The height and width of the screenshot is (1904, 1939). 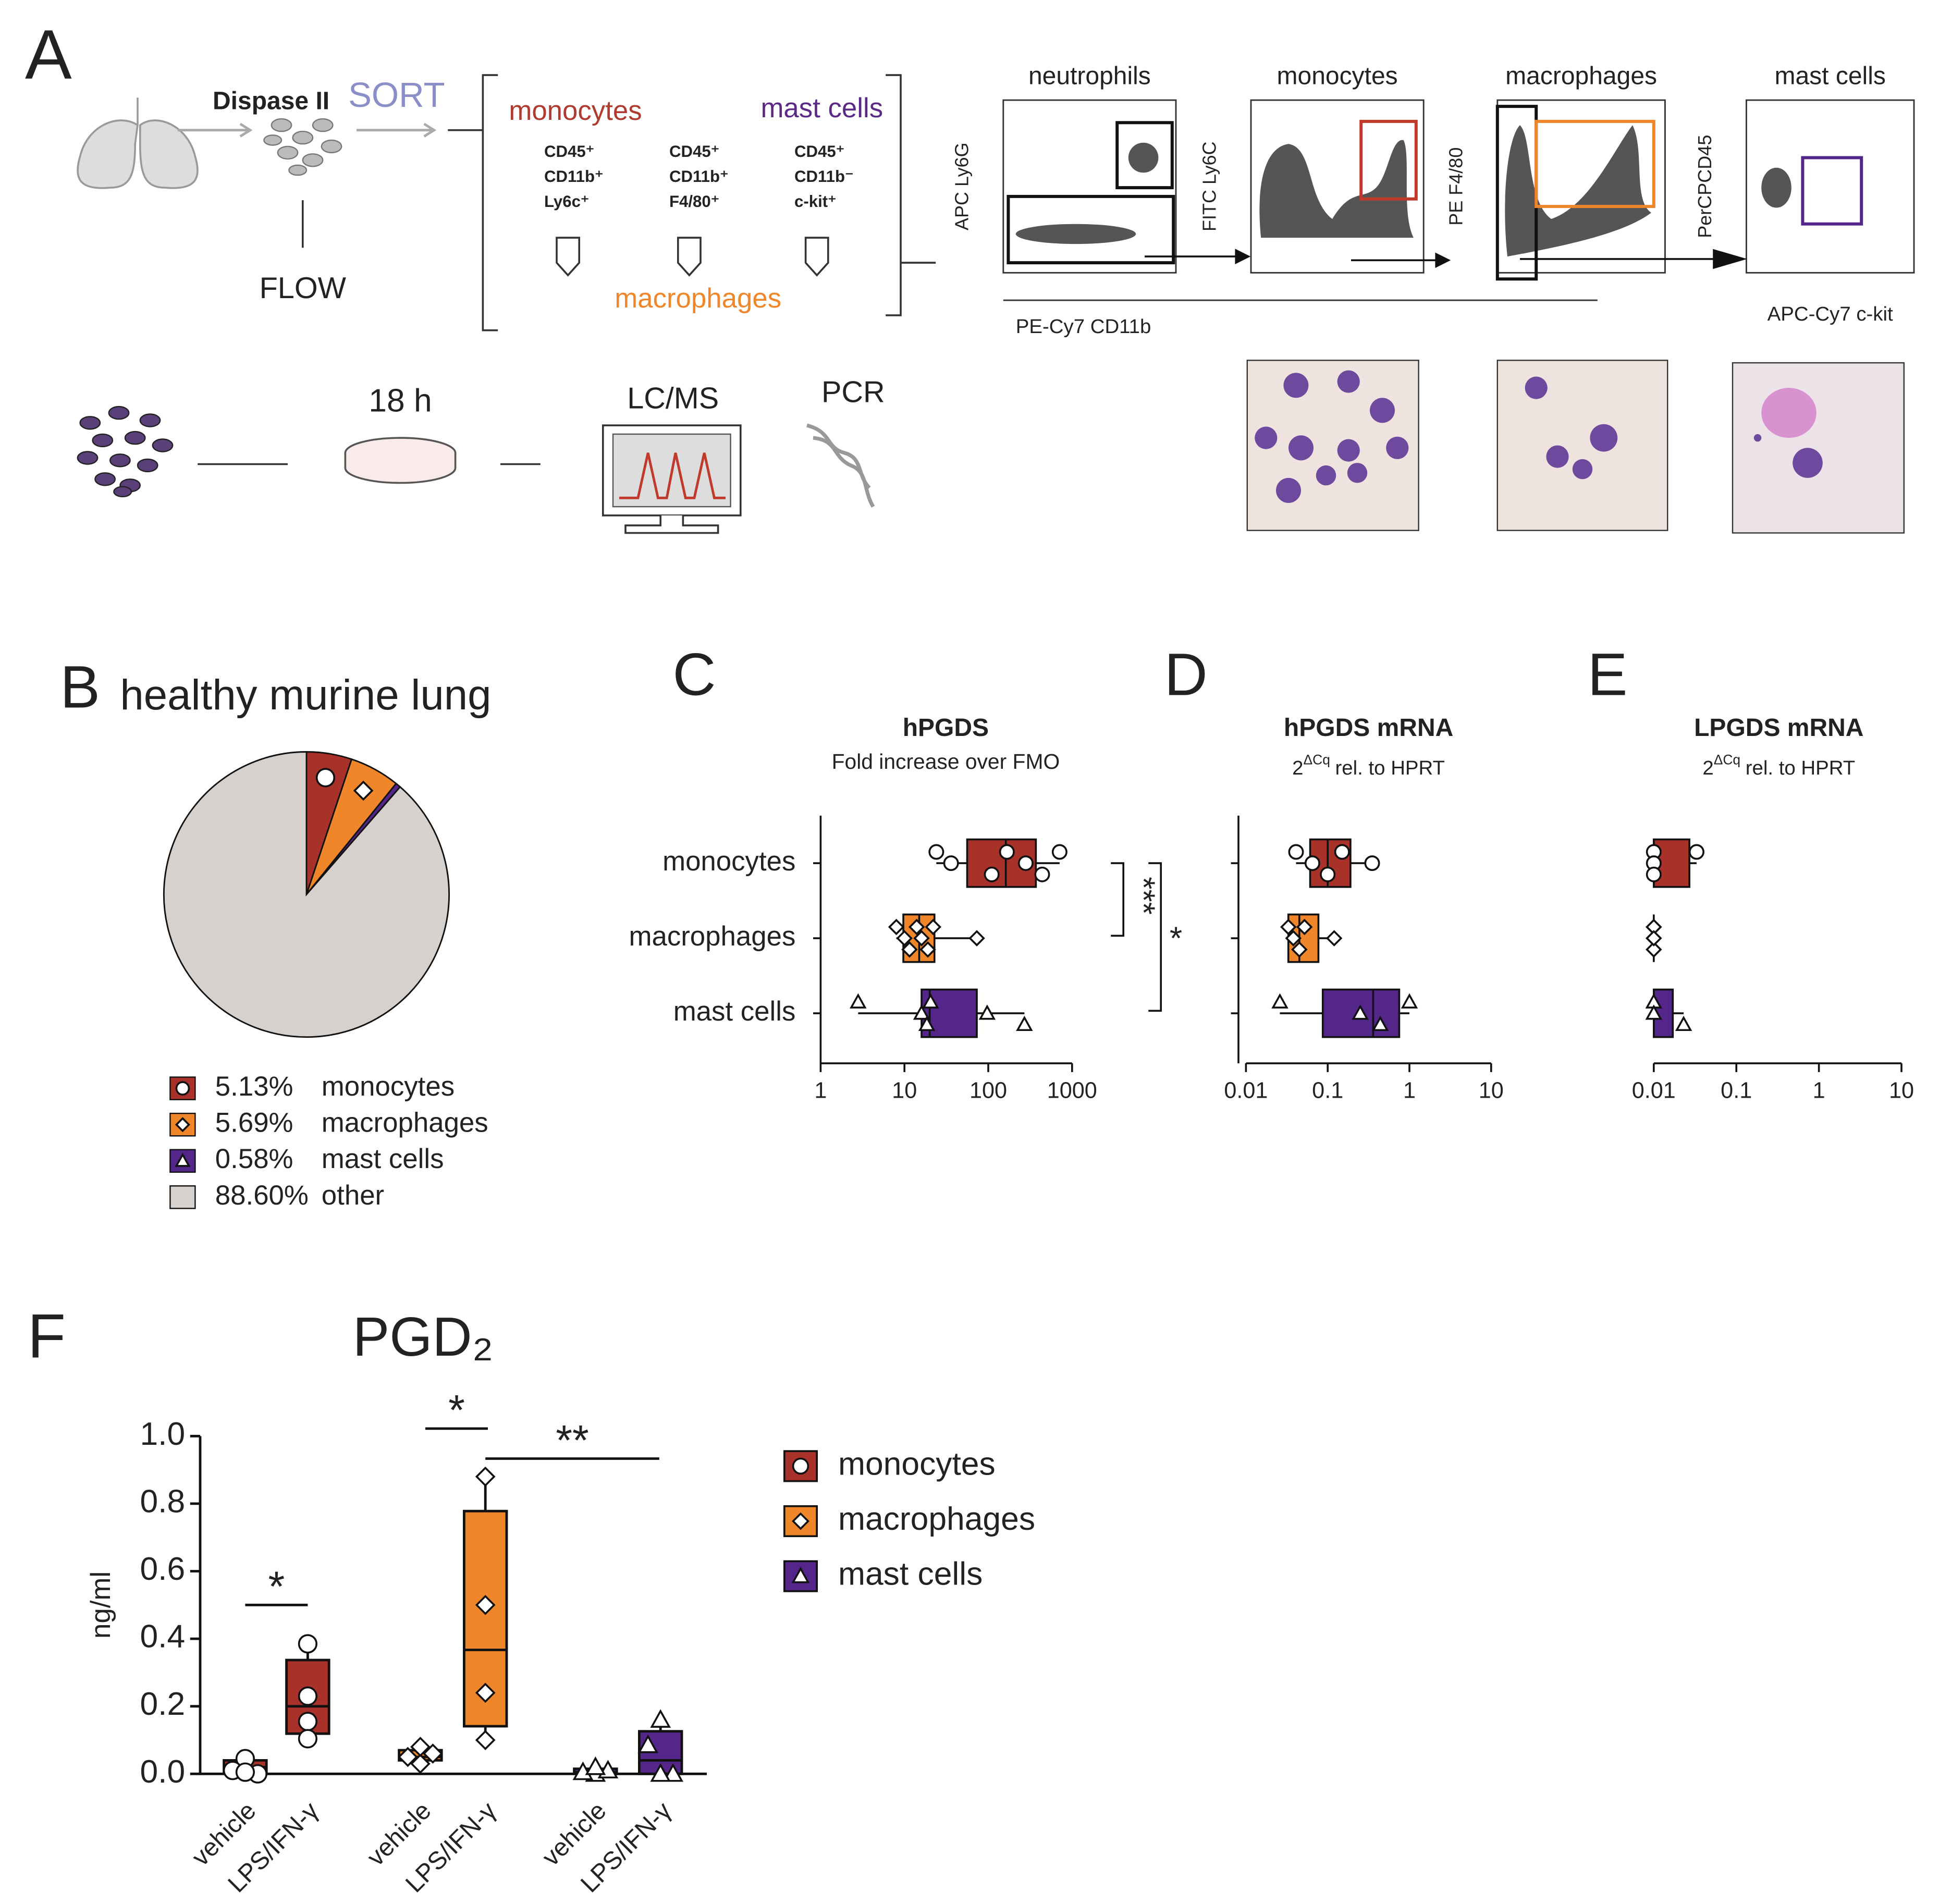 I want to click on dna-icon, so click(x=840, y=465).